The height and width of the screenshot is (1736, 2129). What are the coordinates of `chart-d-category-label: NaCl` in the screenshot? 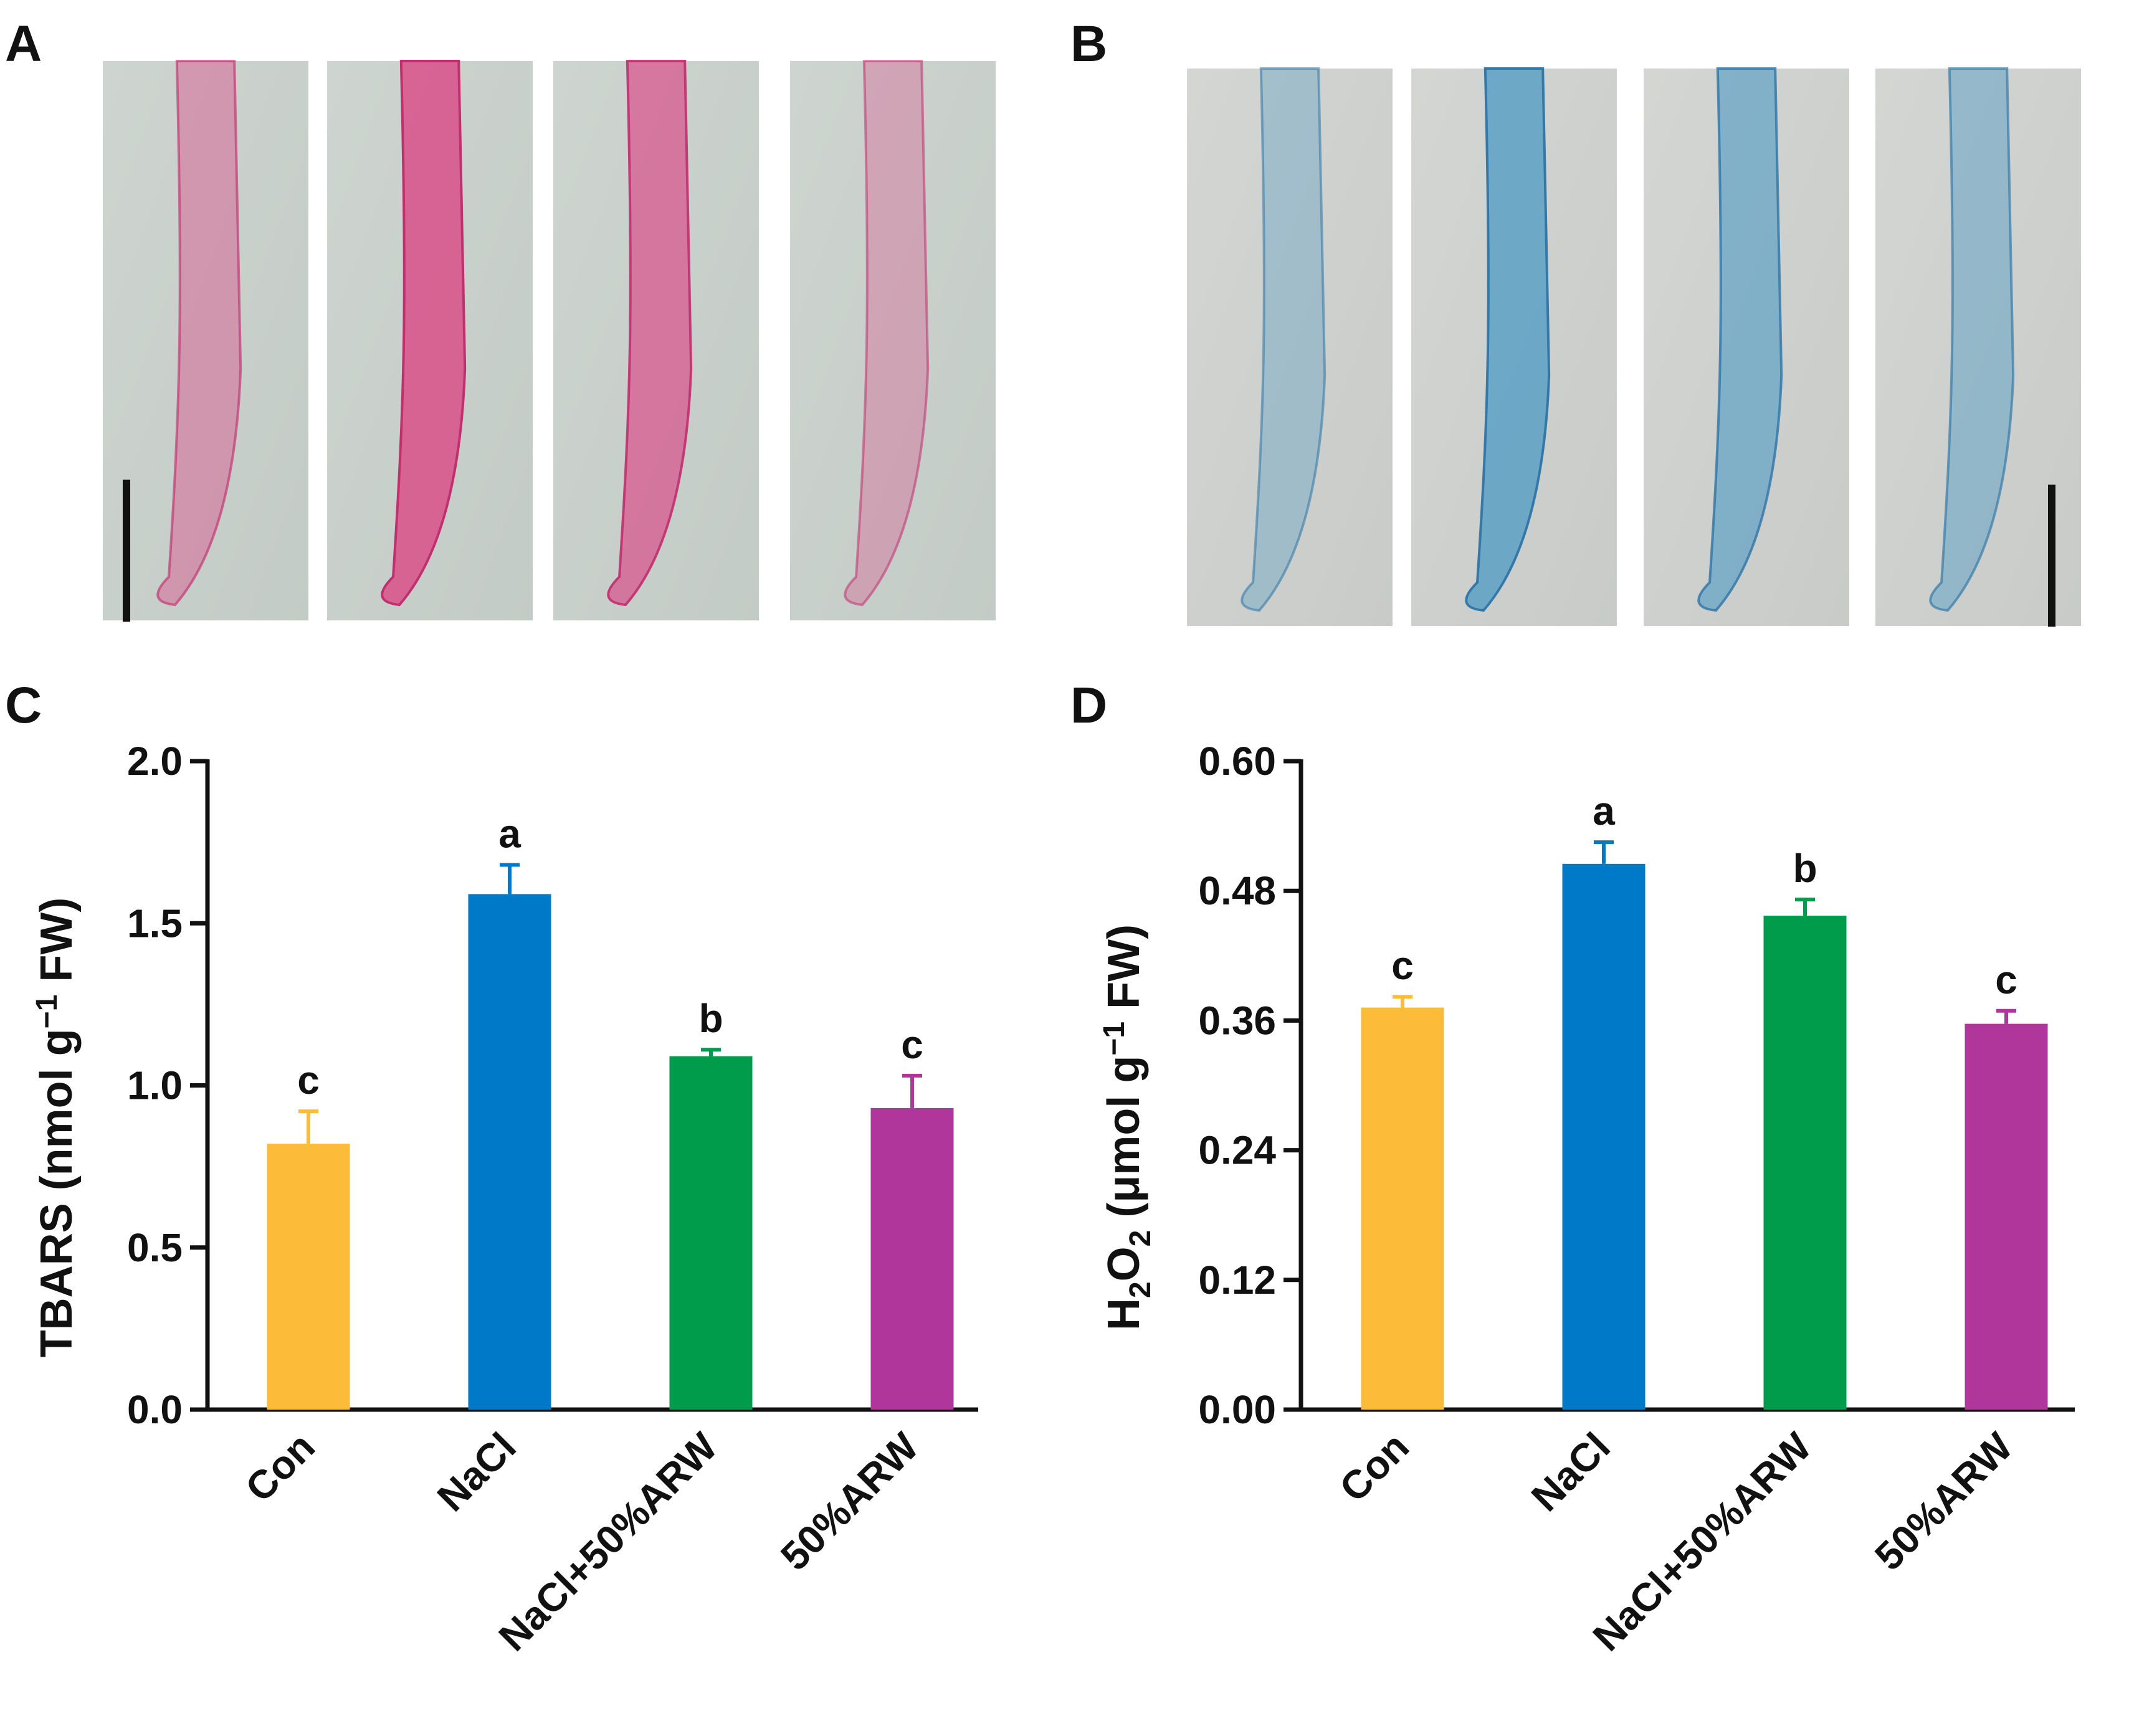 It's located at (1571, 1472).